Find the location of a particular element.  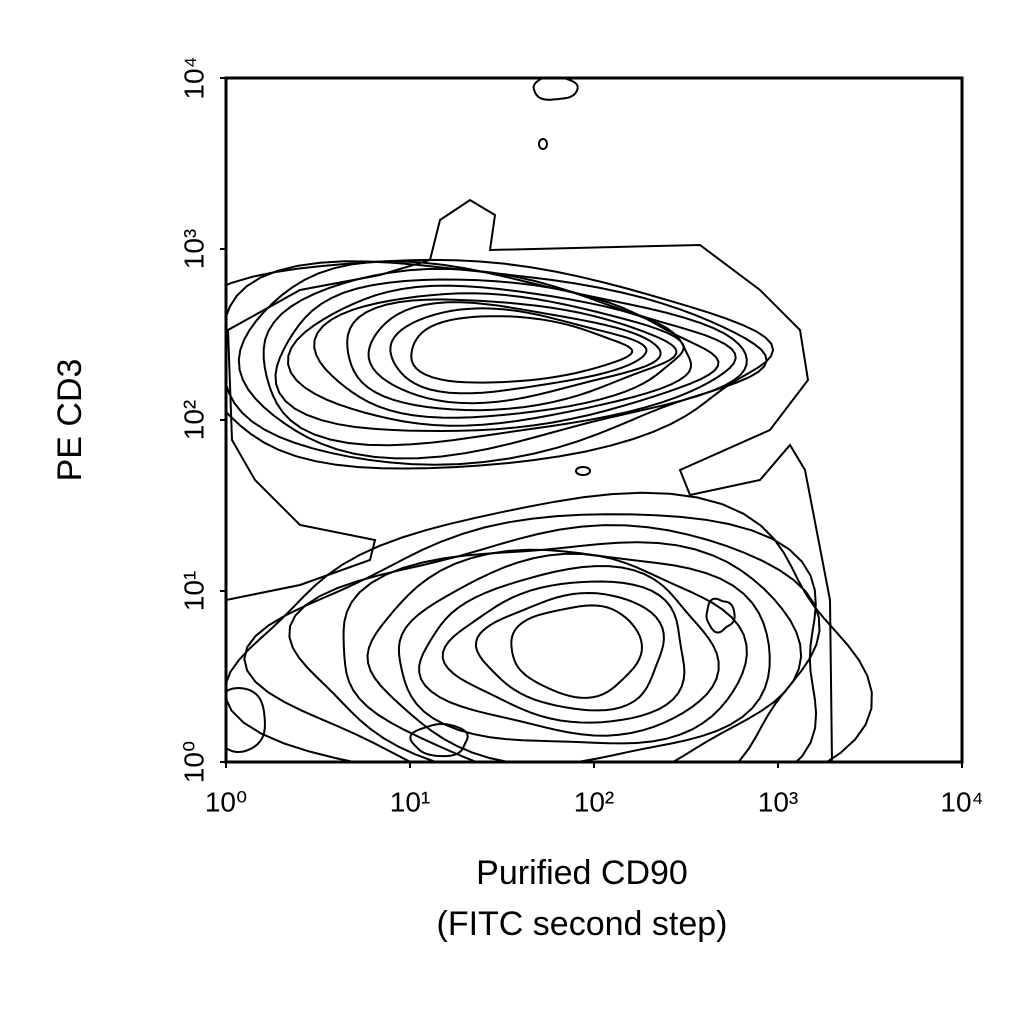

x-tick-label: 10⁴ is located at coordinates (961, 801).